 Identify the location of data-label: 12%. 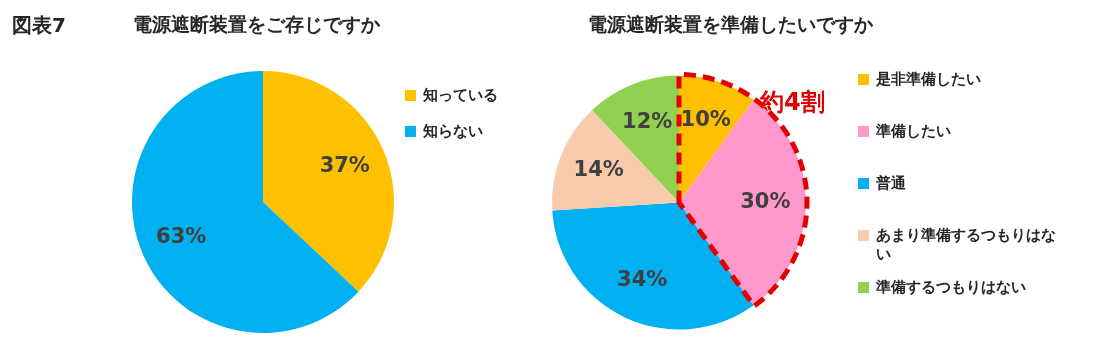
(647, 120).